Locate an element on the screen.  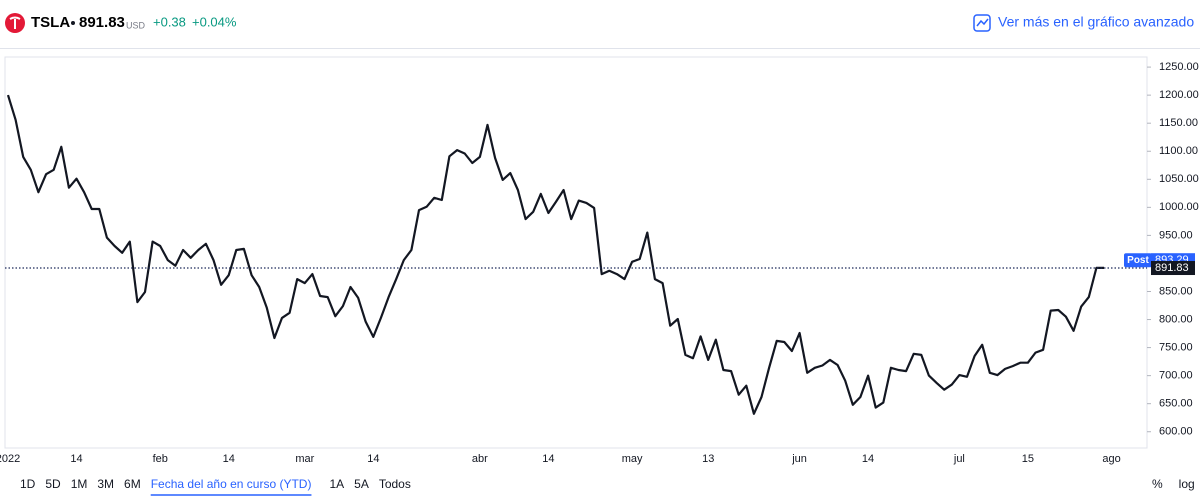
range-button-label: 5A is located at coordinates (361, 484).